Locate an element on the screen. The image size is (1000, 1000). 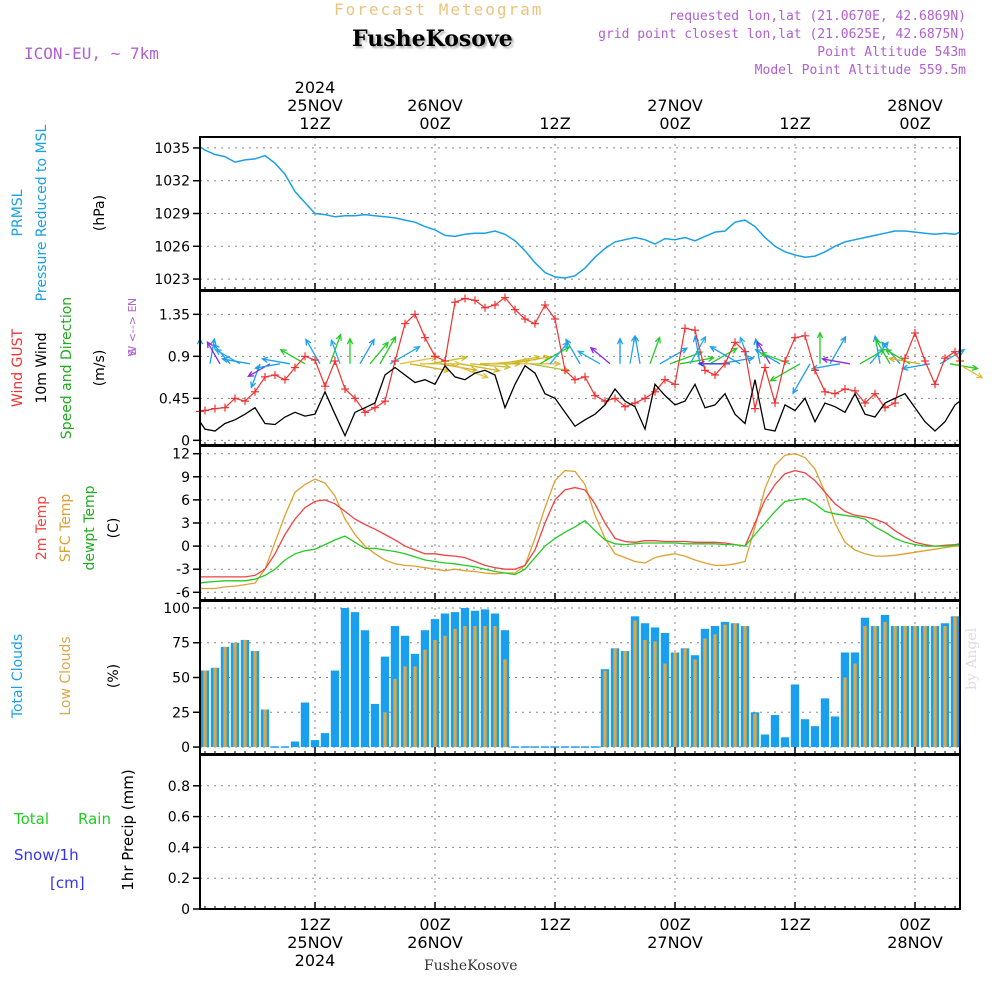
label-sfc-temp: SFC Temp is located at coordinates (66, 528).